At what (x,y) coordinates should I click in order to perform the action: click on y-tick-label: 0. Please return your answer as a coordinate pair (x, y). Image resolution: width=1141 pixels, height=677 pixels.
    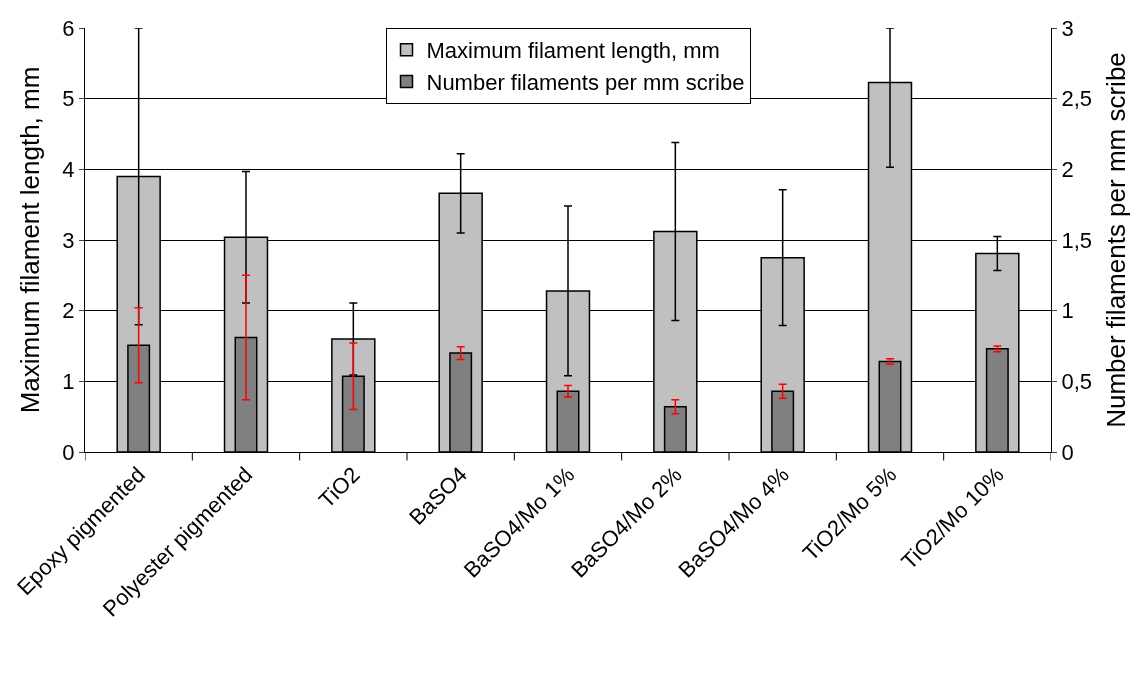
    Looking at the image, I should click on (68, 452).